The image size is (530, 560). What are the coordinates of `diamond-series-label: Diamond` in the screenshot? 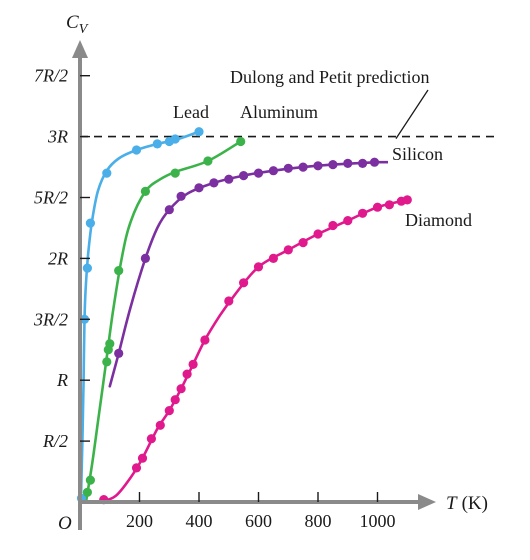 It's located at (438, 220).